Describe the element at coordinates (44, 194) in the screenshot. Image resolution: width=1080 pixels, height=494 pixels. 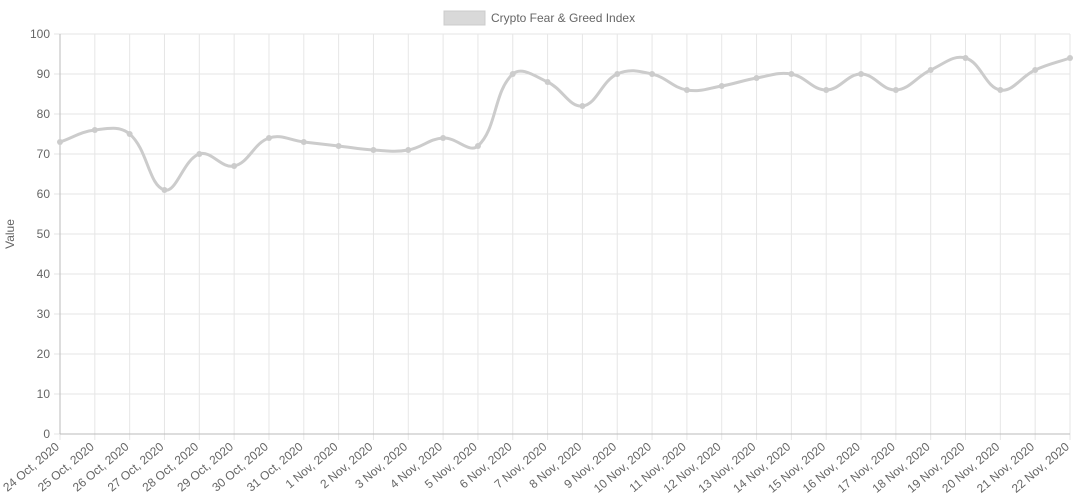
I see `y-tick-label: 60` at that location.